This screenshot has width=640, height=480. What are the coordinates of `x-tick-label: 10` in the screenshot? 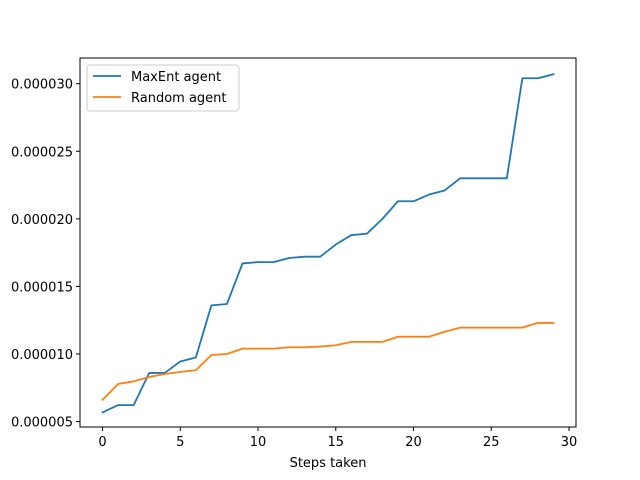 It's located at (258, 442).